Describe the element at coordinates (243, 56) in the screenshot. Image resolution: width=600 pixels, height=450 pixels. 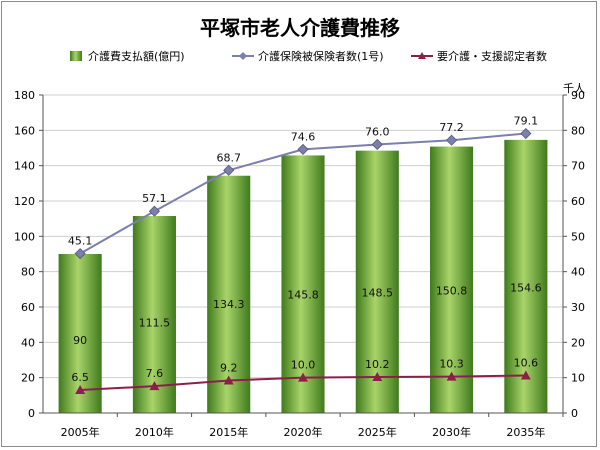
I see `legend-diamond-marker` at that location.